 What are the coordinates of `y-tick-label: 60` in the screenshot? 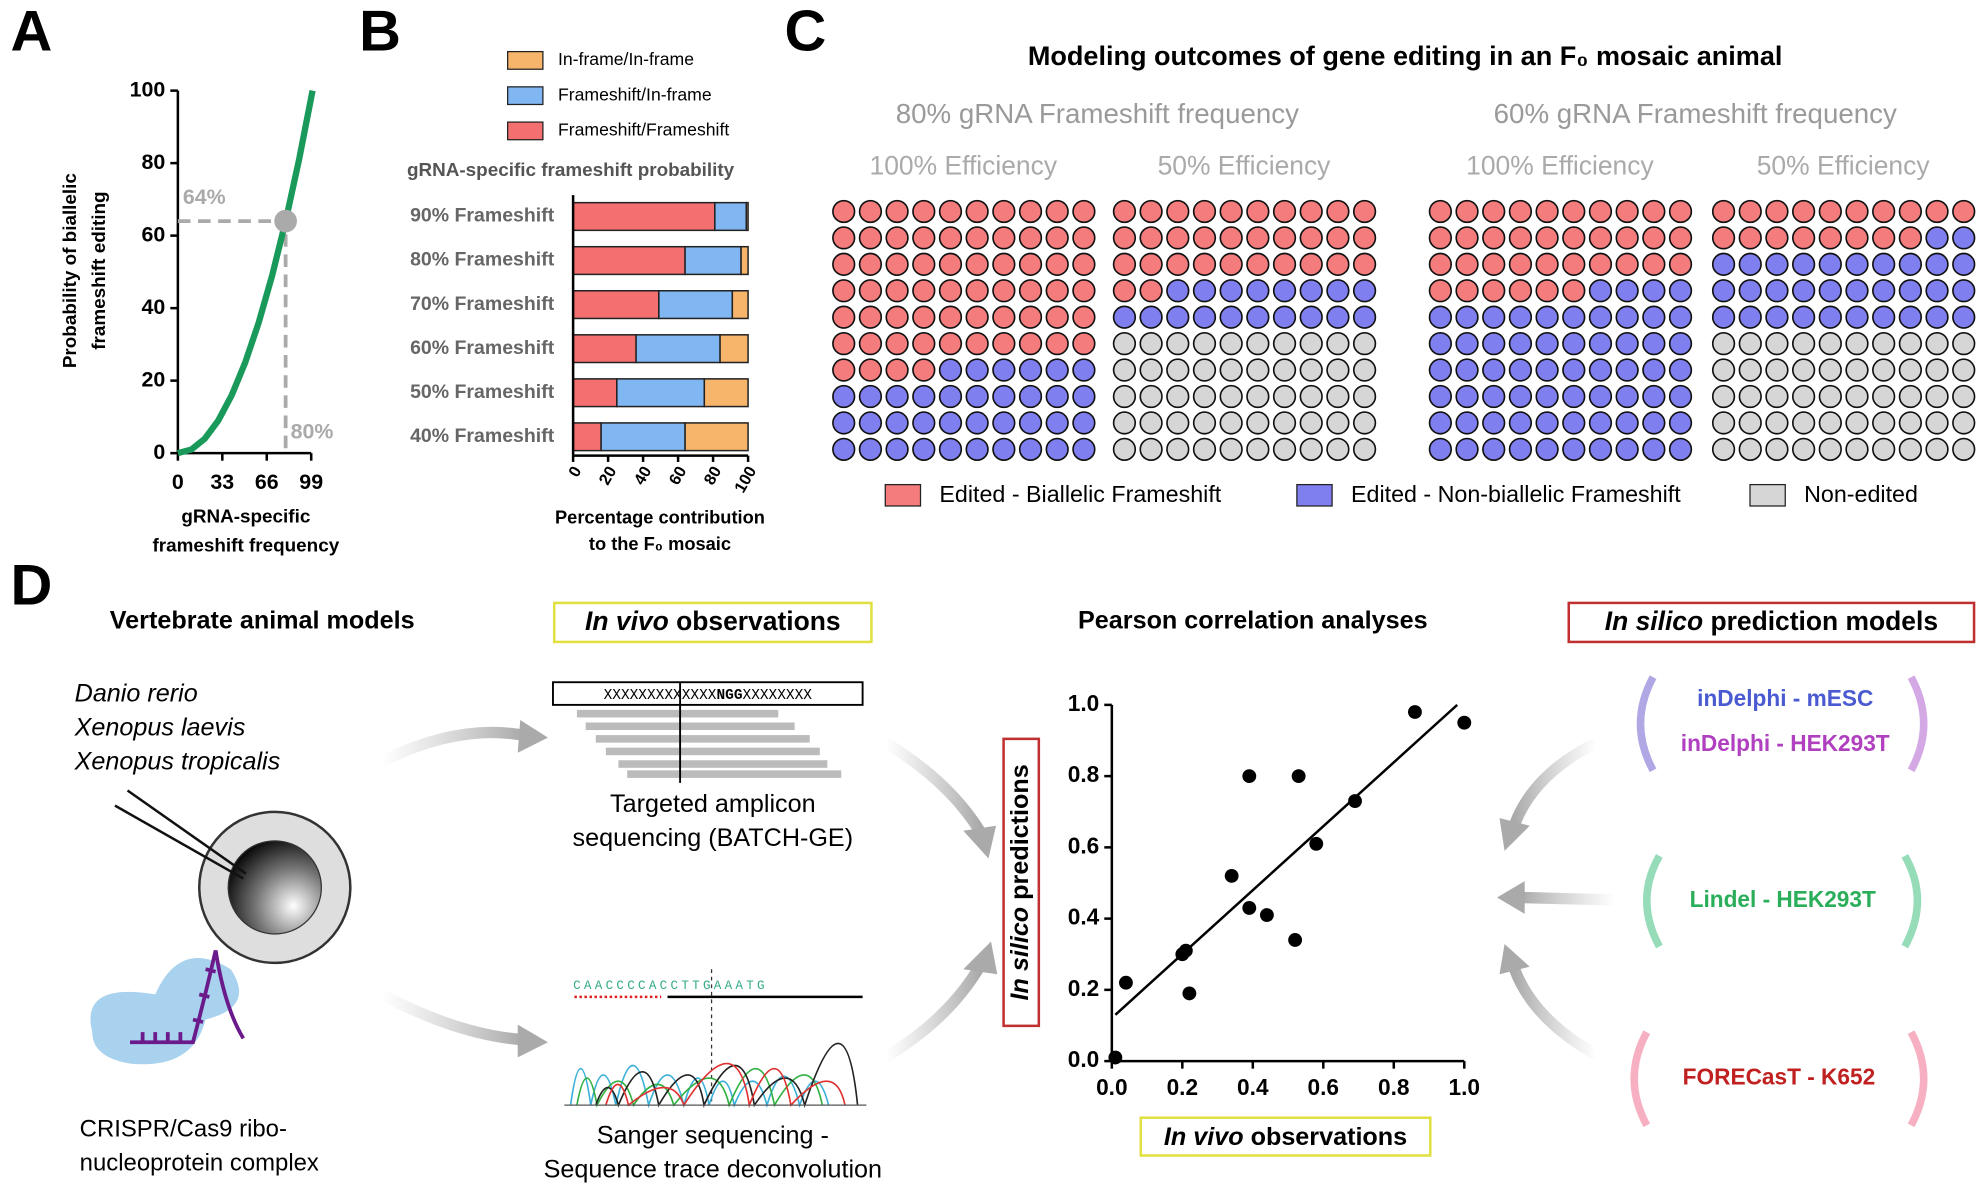 It's located at (154, 234).